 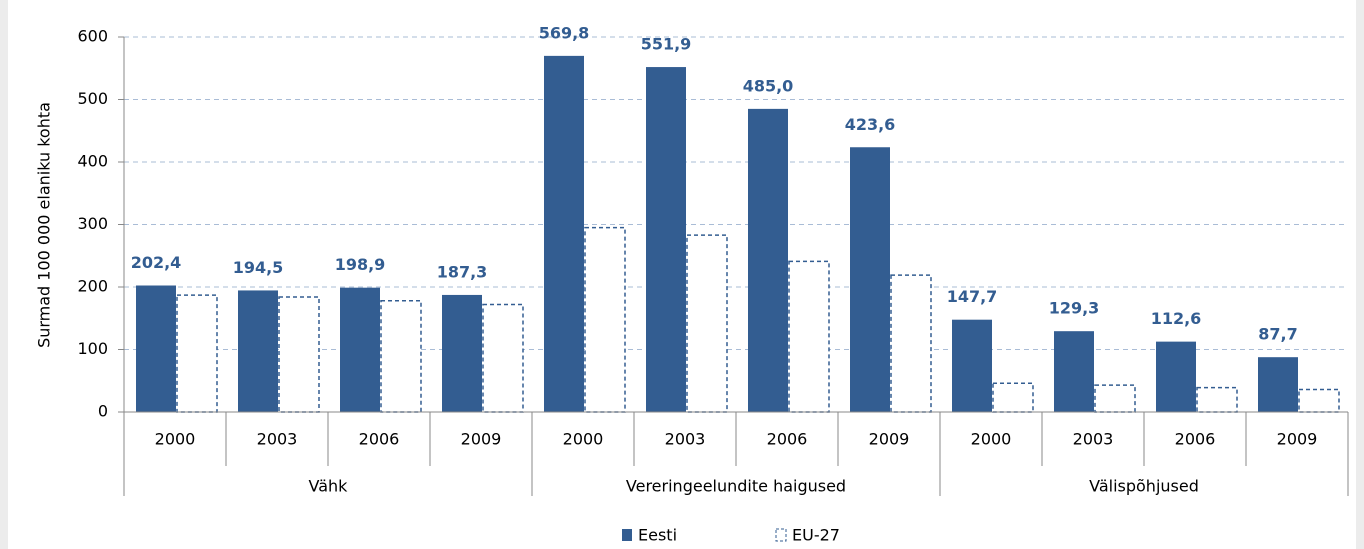 I want to click on legend-label: Eesti, so click(x=657, y=535).